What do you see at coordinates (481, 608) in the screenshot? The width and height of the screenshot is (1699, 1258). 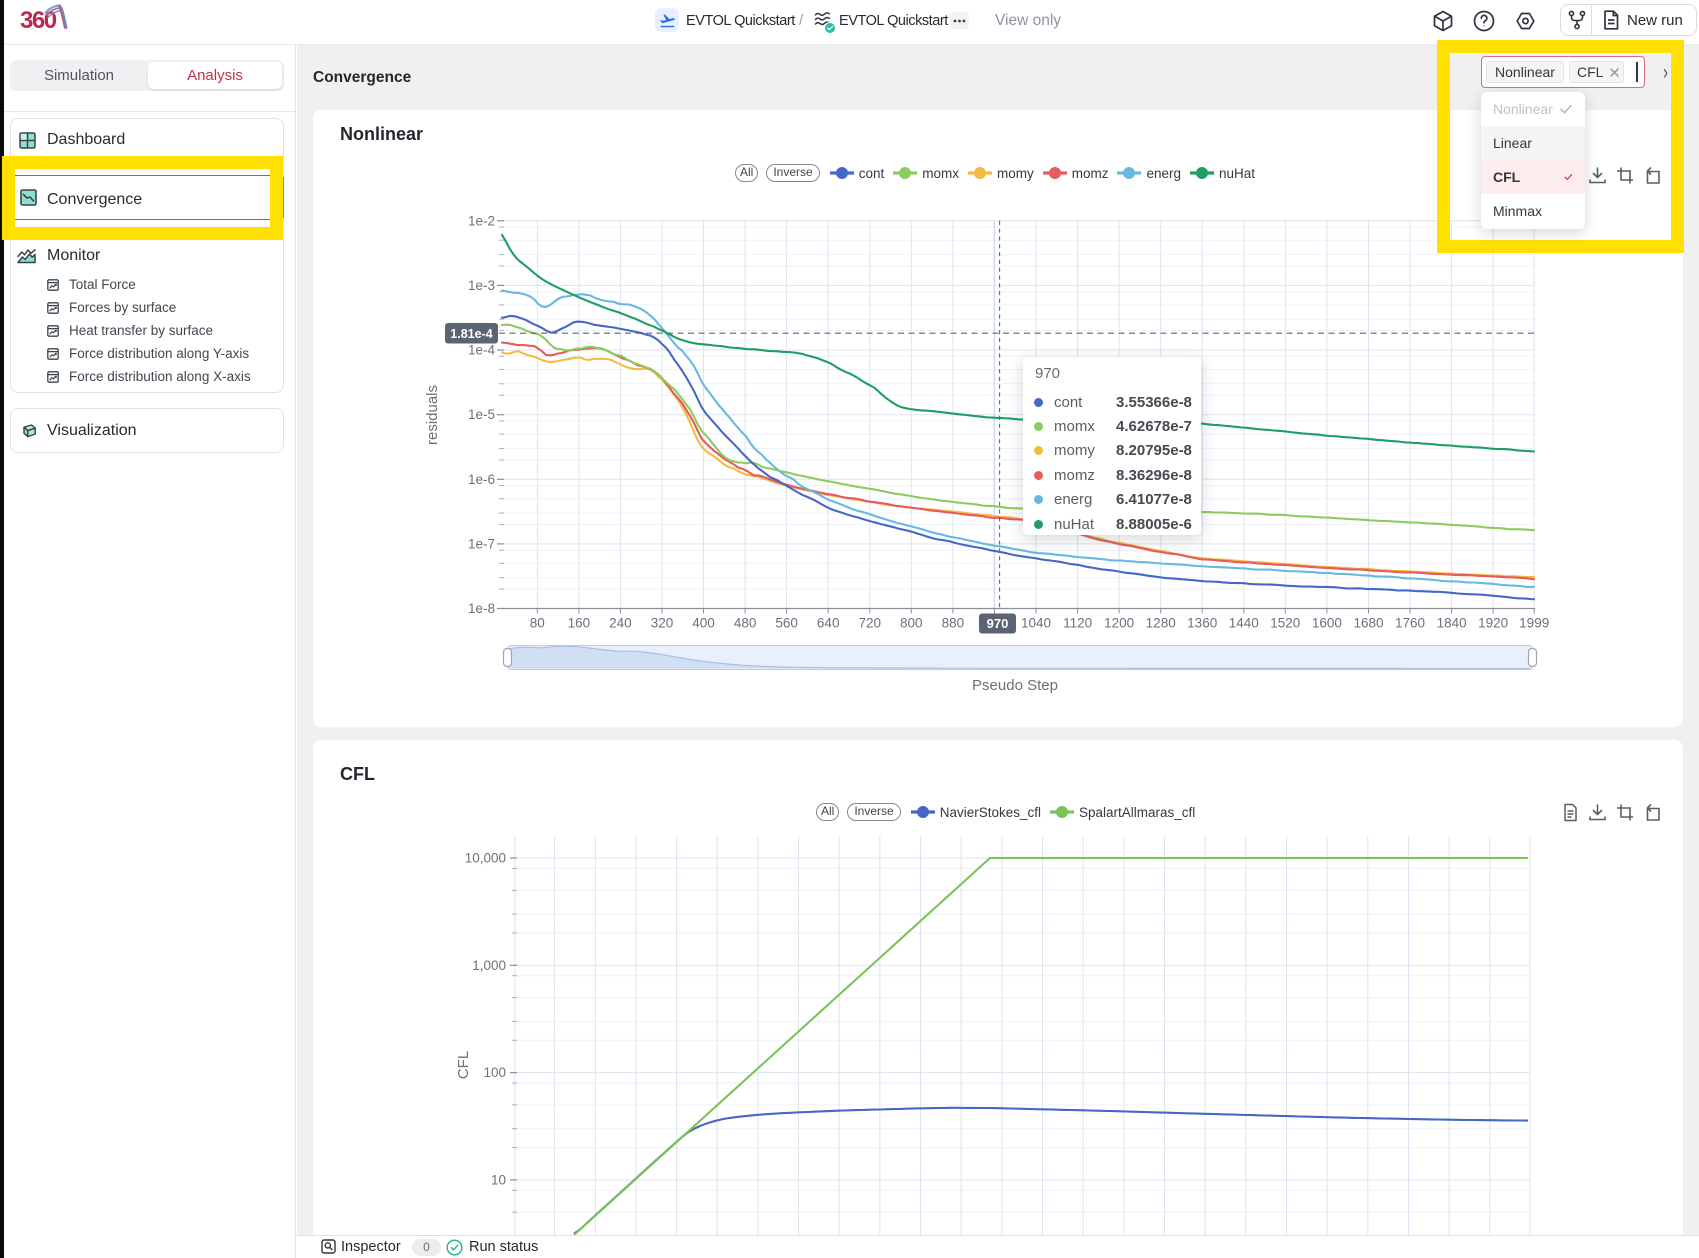 I see `svg-text: 1e-8` at bounding box center [481, 608].